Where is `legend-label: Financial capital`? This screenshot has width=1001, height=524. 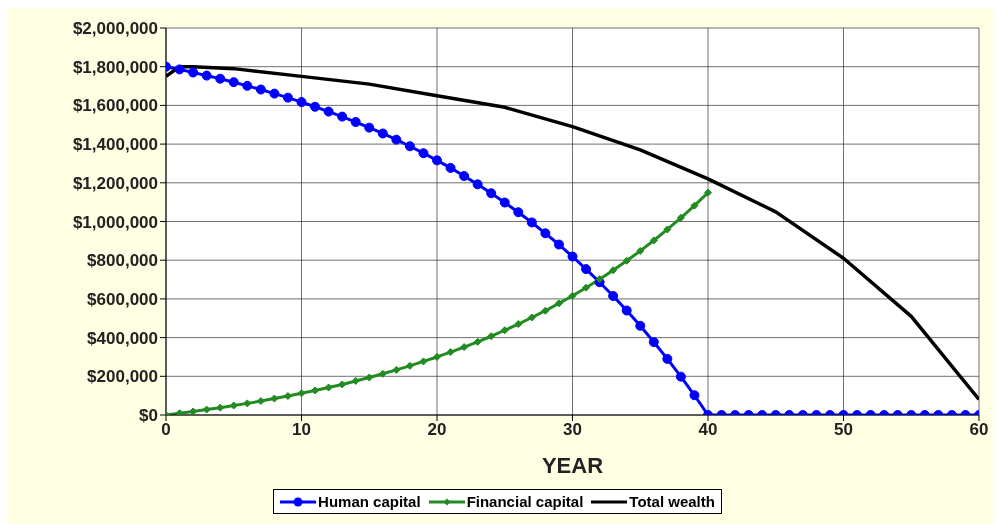
legend-label: Financial capital is located at coordinates (525, 501).